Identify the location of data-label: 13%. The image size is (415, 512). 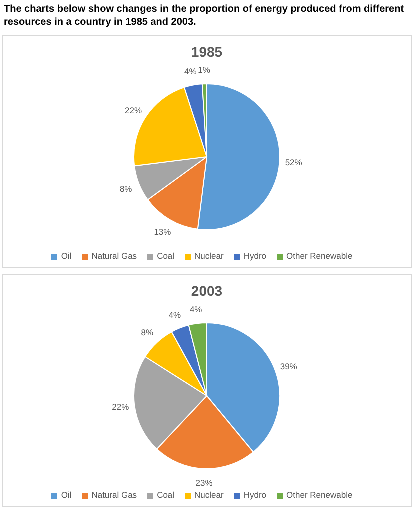
(163, 231).